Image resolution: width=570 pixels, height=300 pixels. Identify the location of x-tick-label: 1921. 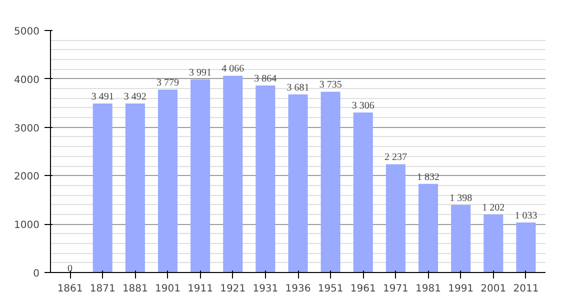
(233, 289).